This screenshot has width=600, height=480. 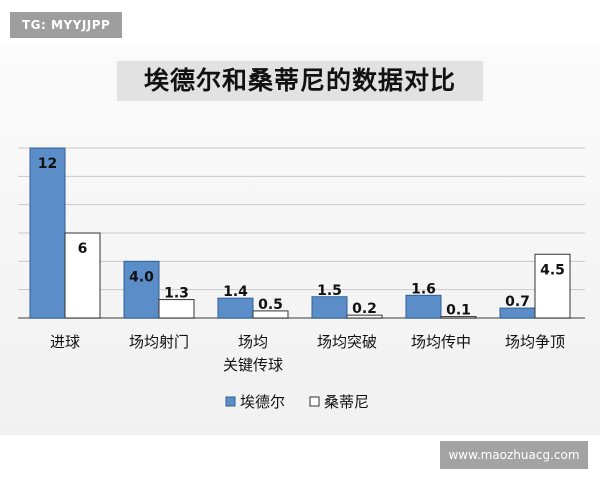 I want to click on data-label: 12, so click(x=47, y=164).